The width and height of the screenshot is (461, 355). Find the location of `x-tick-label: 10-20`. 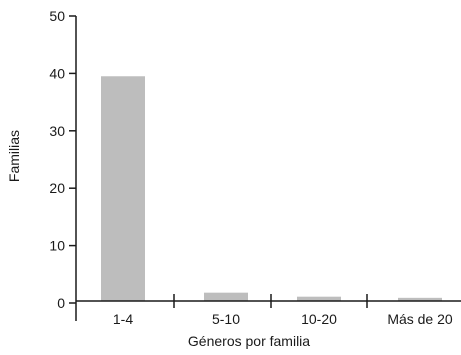

x-tick-label: 10-20 is located at coordinates (319, 319).